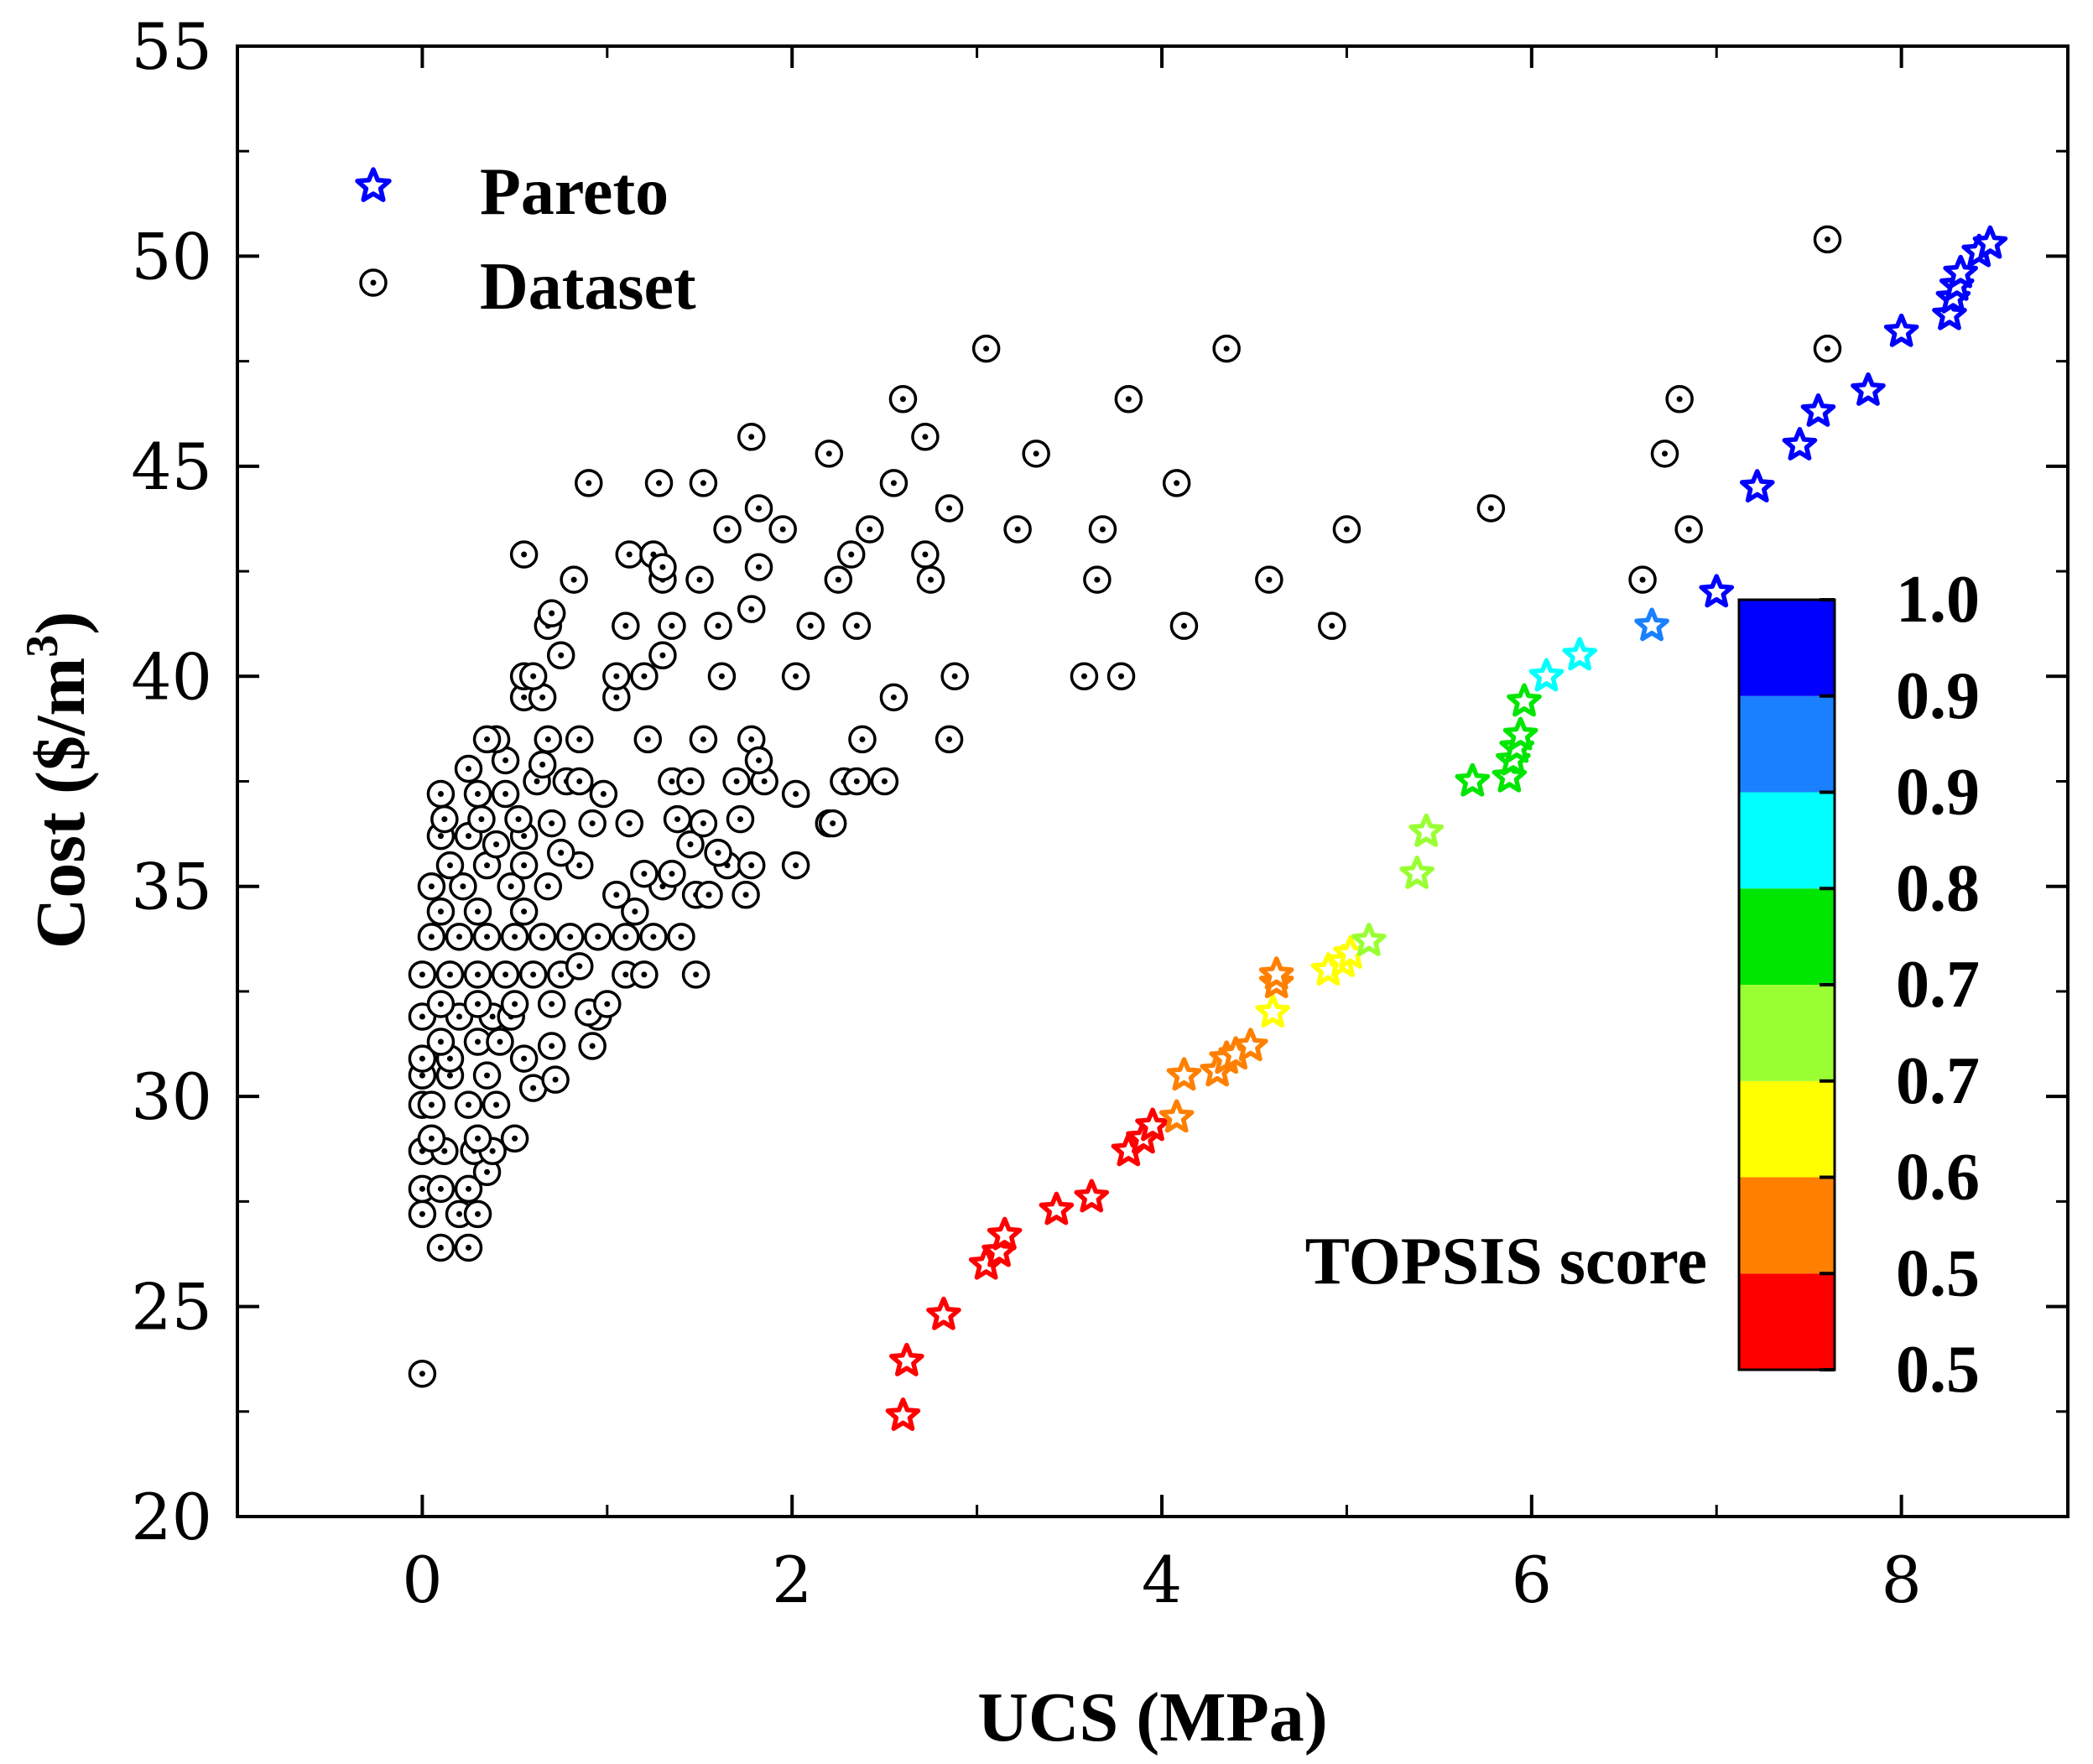  What do you see at coordinates (171, 887) in the screenshot?
I see `y-tick-label: 35` at bounding box center [171, 887].